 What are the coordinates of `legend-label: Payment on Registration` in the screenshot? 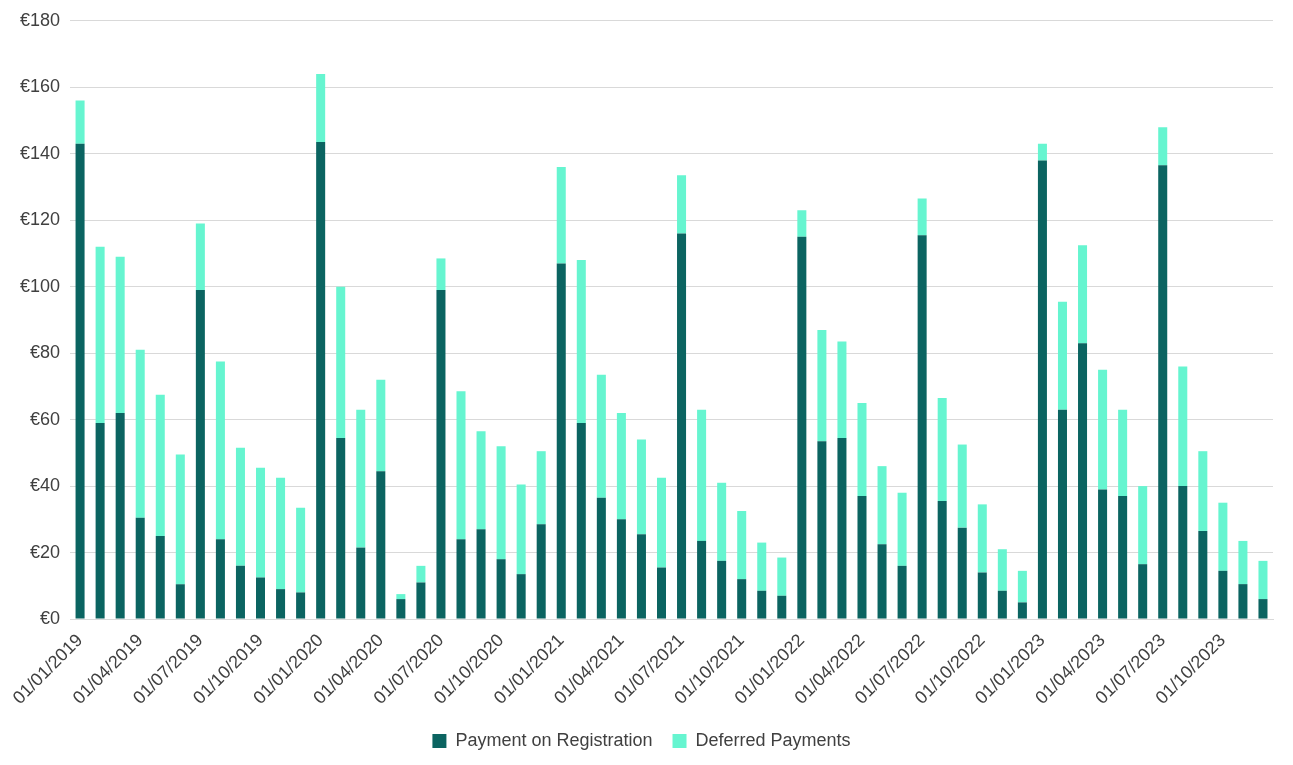 It's located at (554, 739).